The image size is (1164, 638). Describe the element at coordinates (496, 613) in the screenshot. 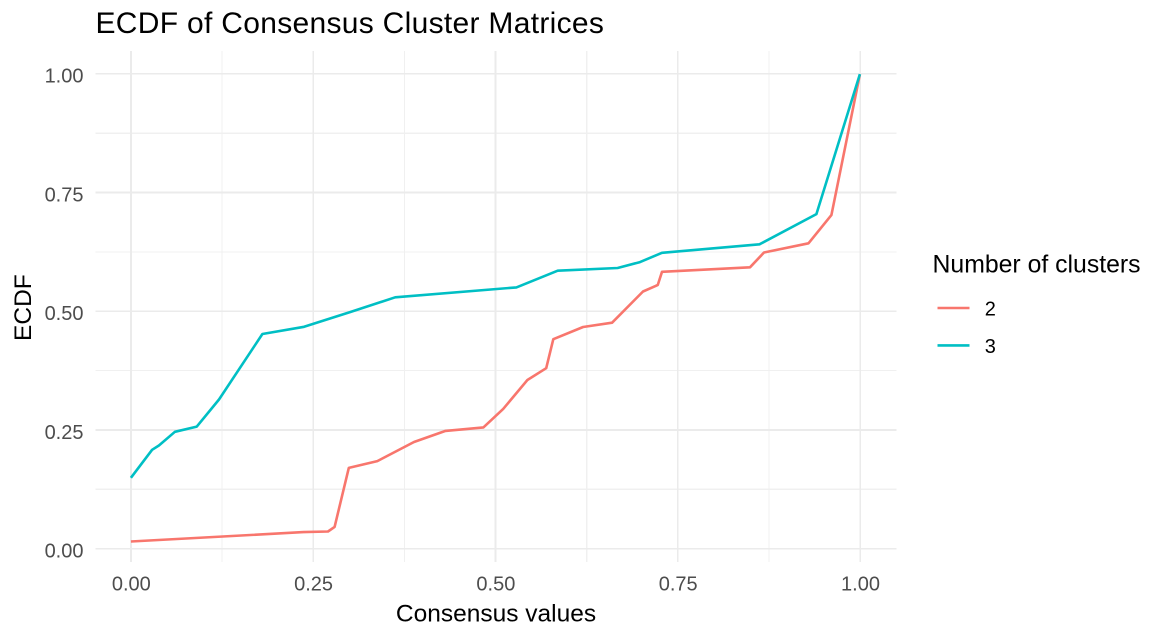

I see `svg-text: Consensus values` at that location.